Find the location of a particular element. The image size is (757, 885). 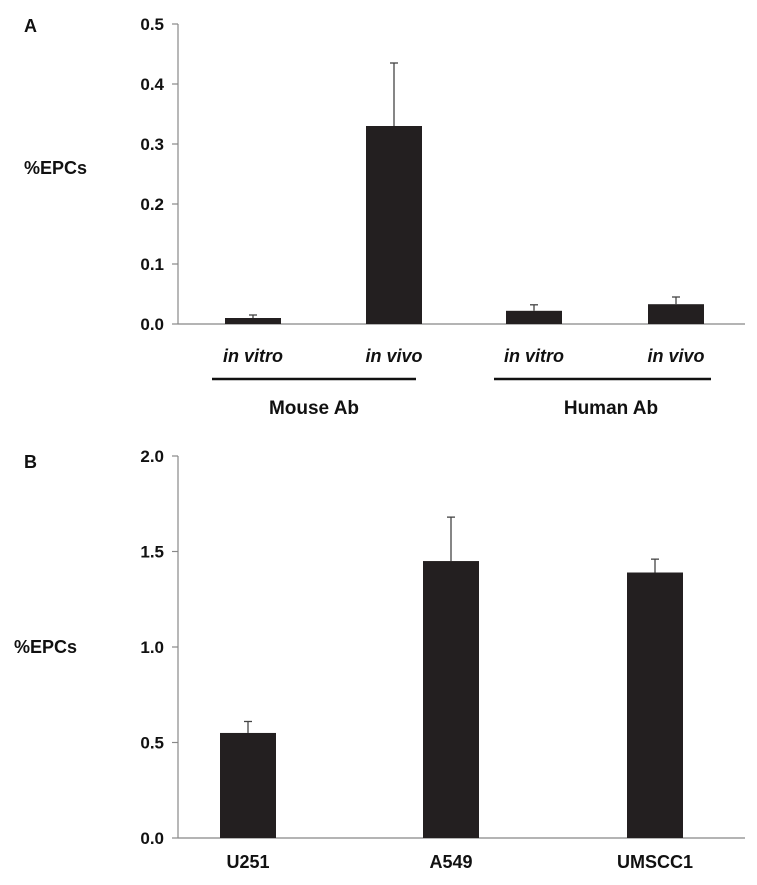

panel-a-y-tick-label: 0.3 is located at coordinates (152, 144).